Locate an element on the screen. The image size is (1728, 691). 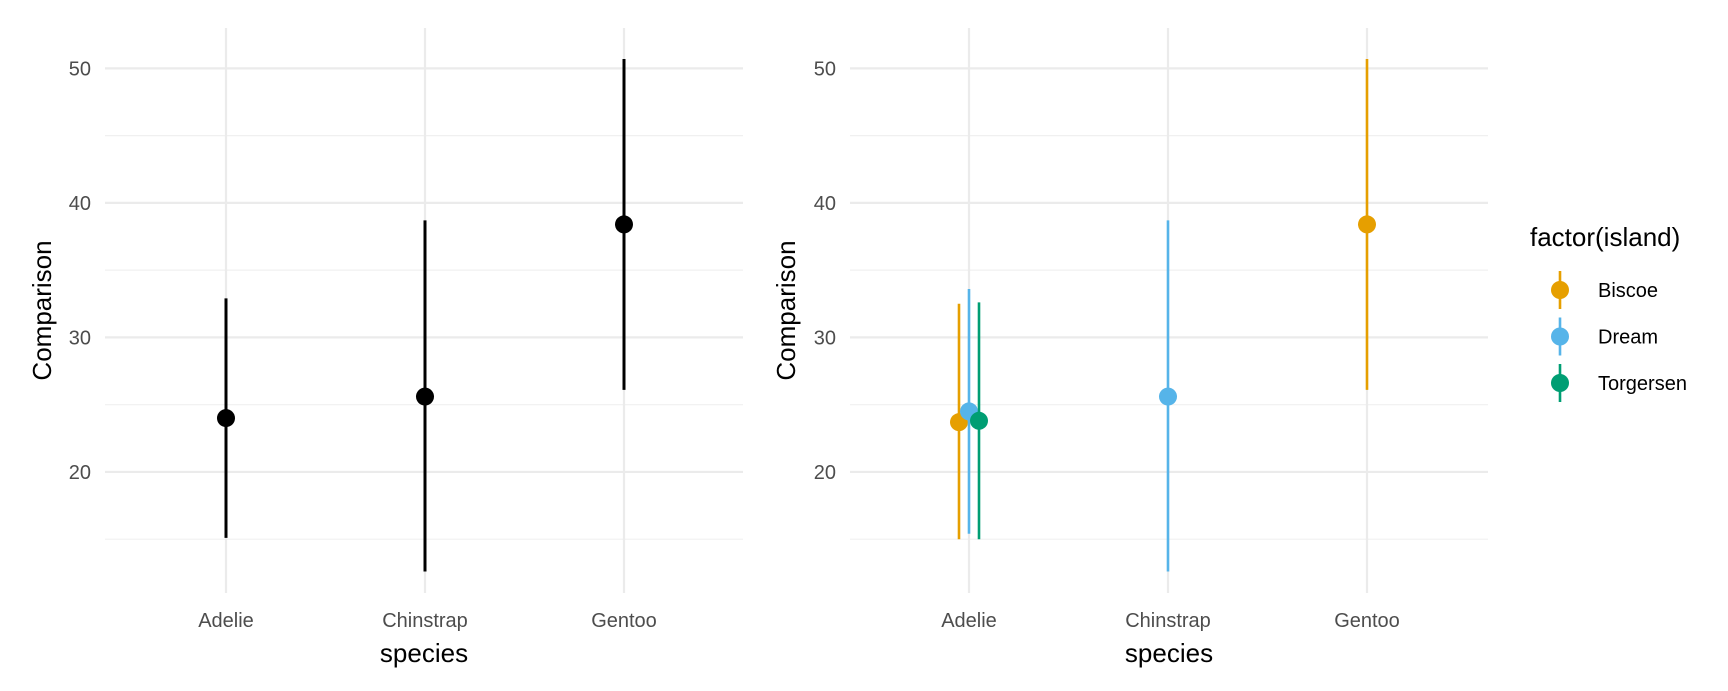
legend: factor(island) Biscoe Dream Torgersen is located at coordinates (1608, 312).